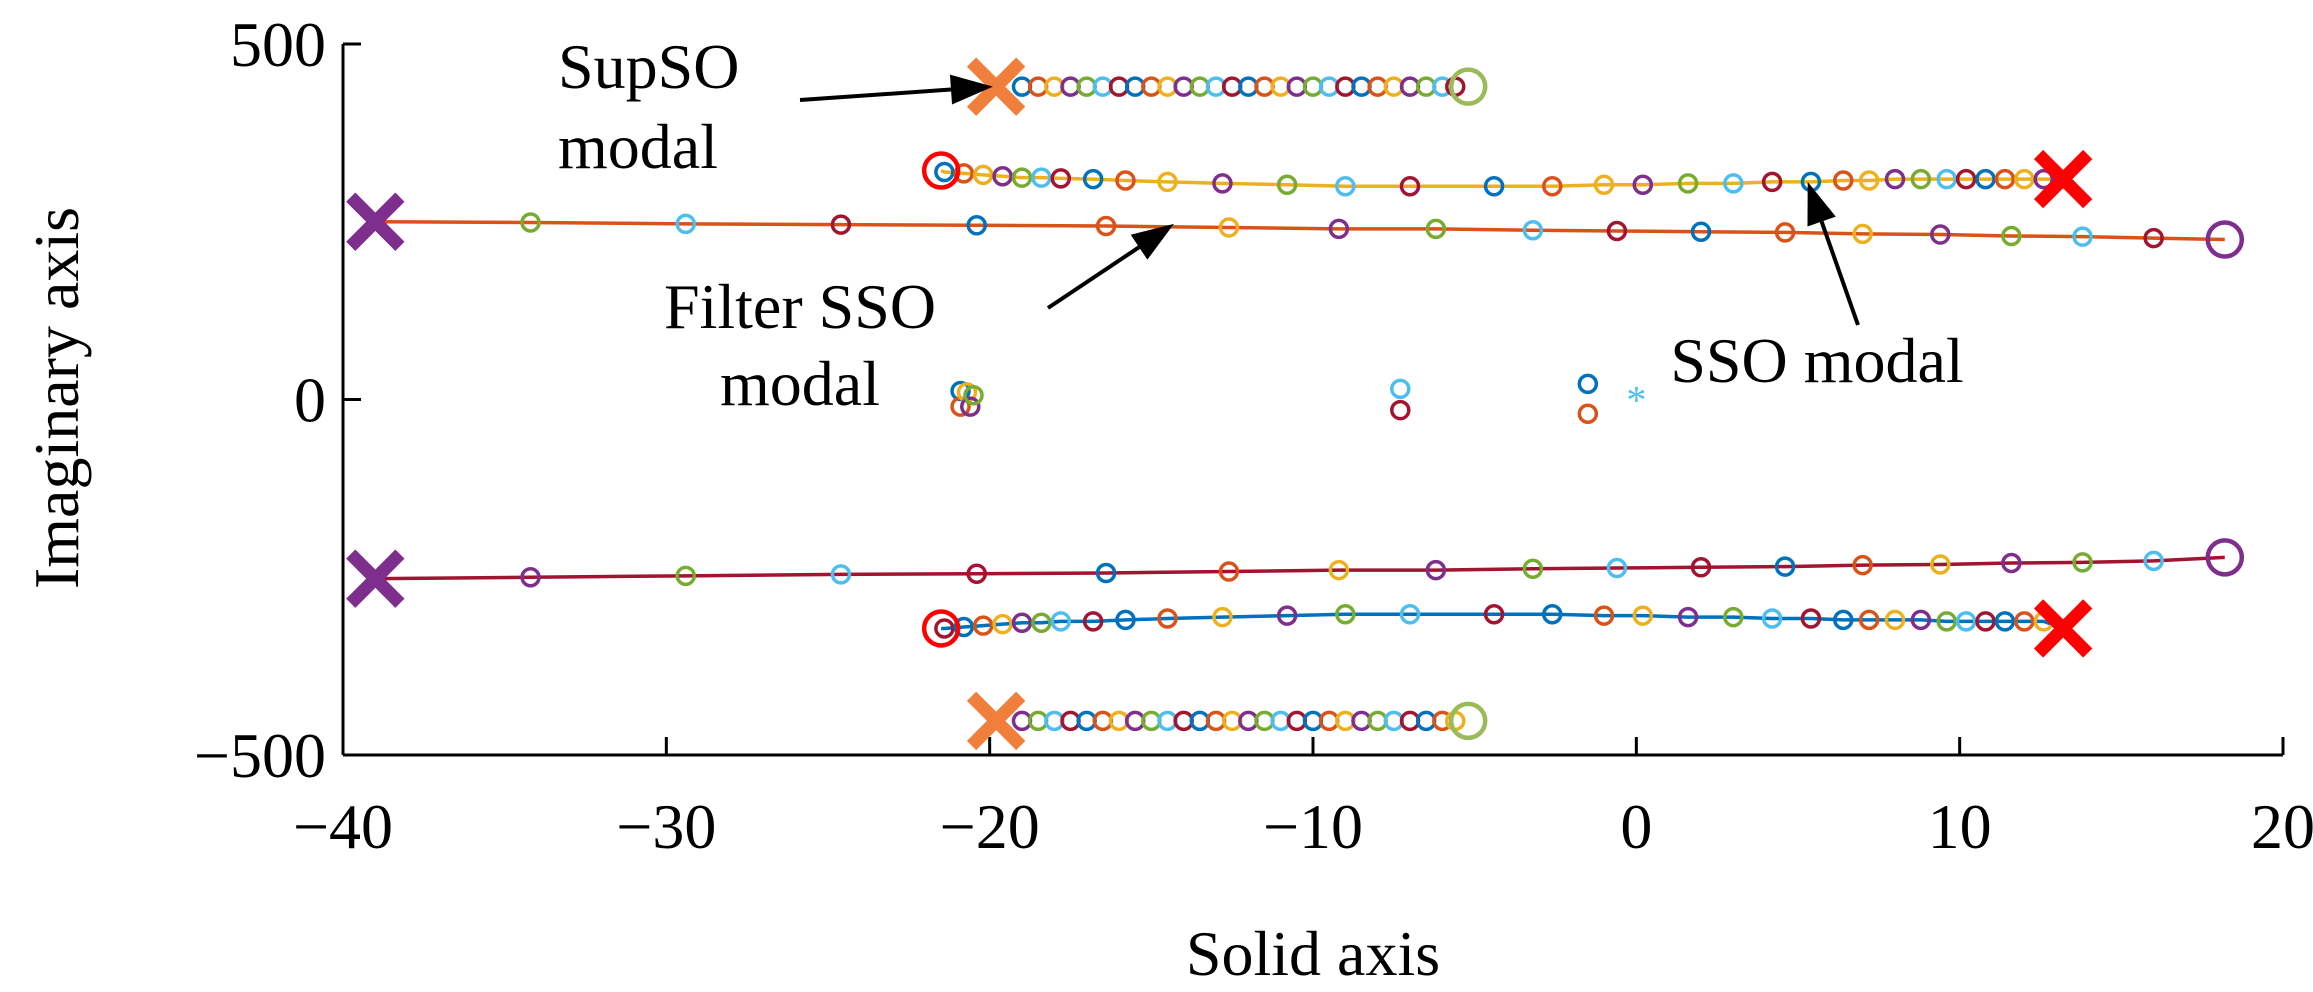 The image size is (2313, 992). I want to click on annotation-arrow-line, so click(1093, 277).